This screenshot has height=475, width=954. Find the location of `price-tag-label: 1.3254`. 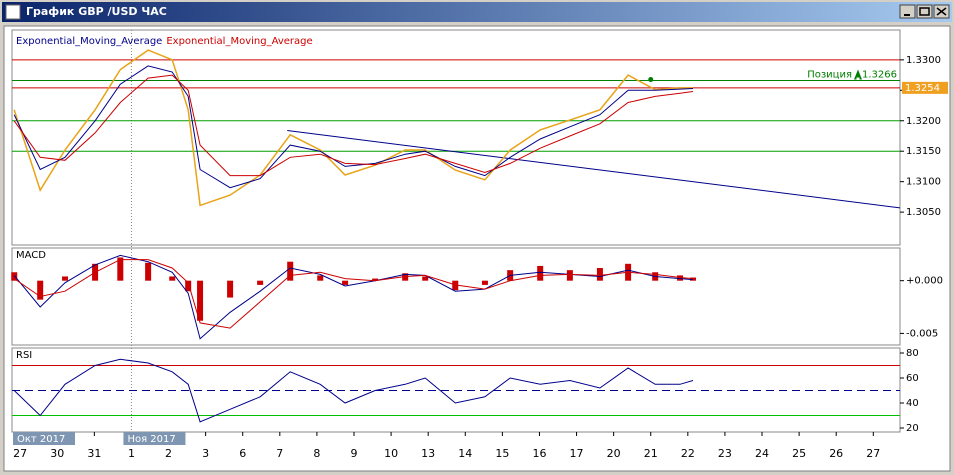

price-tag-label: 1.3254 is located at coordinates (922, 88).